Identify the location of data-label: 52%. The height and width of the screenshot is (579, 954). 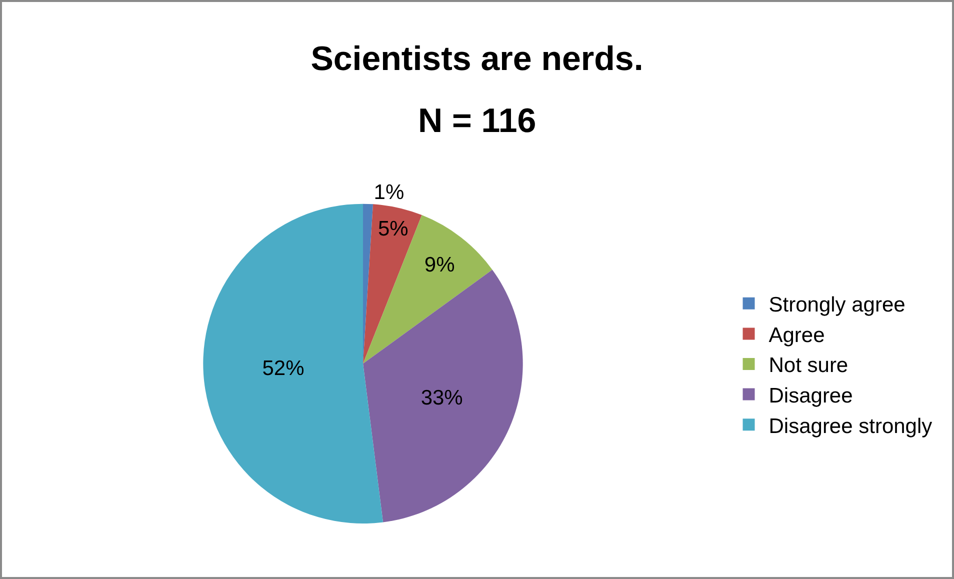
(283, 368).